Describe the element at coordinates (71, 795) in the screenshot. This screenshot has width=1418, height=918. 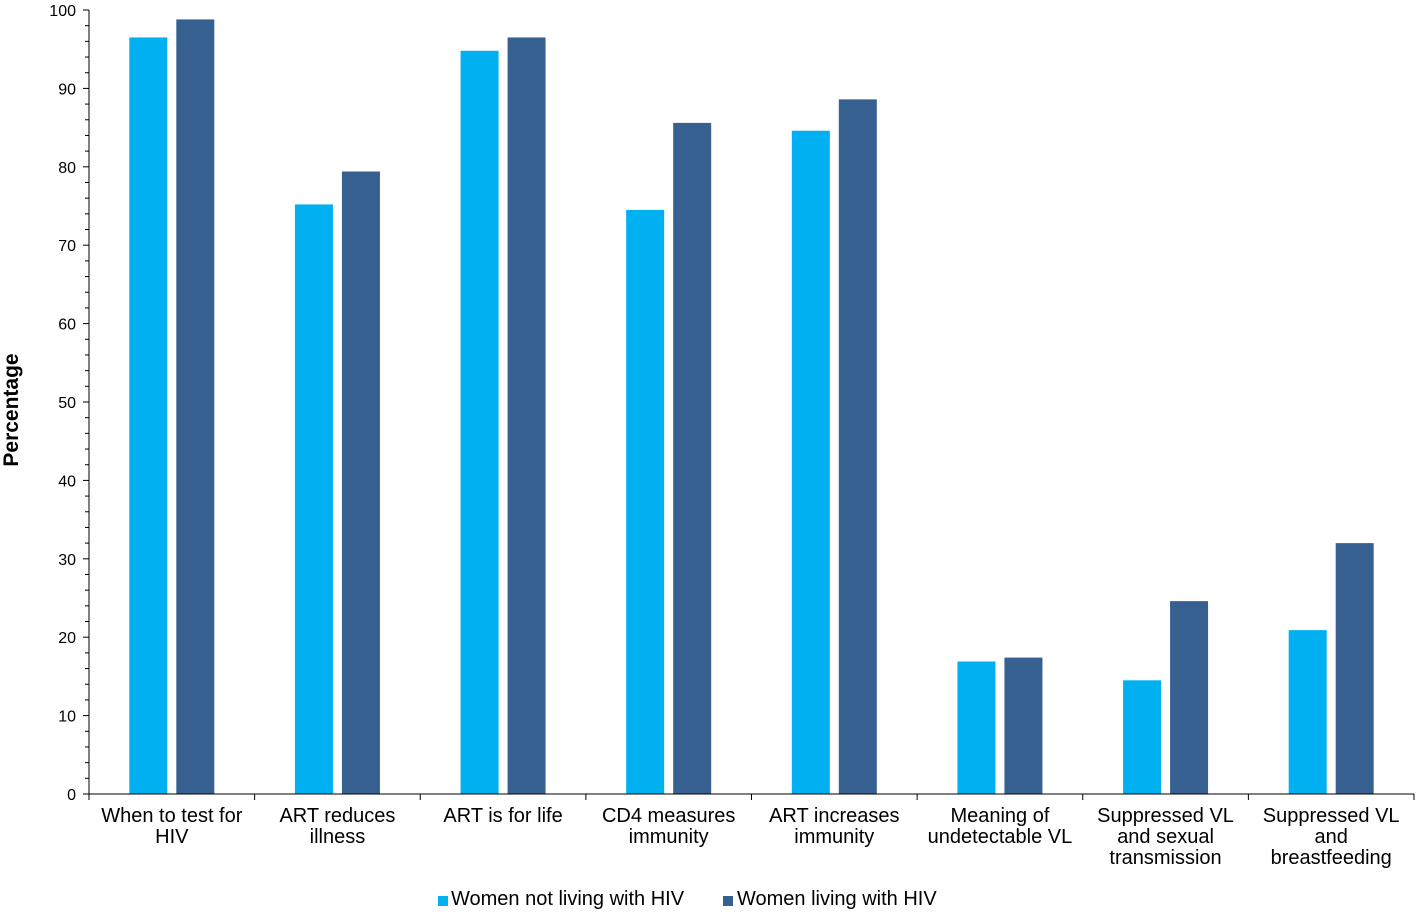
I see `y-tick-label: 0` at that location.